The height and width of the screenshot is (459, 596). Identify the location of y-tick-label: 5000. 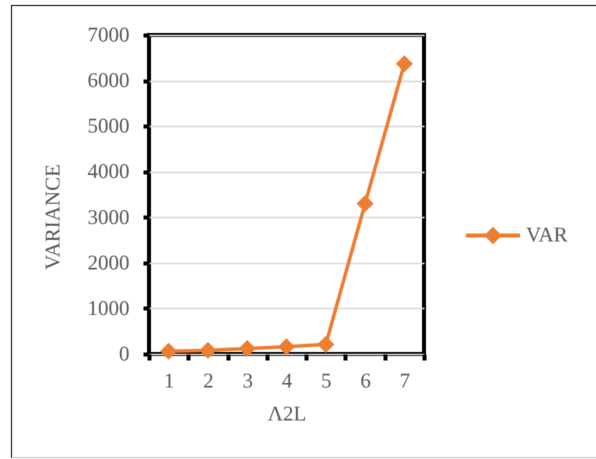
(109, 126).